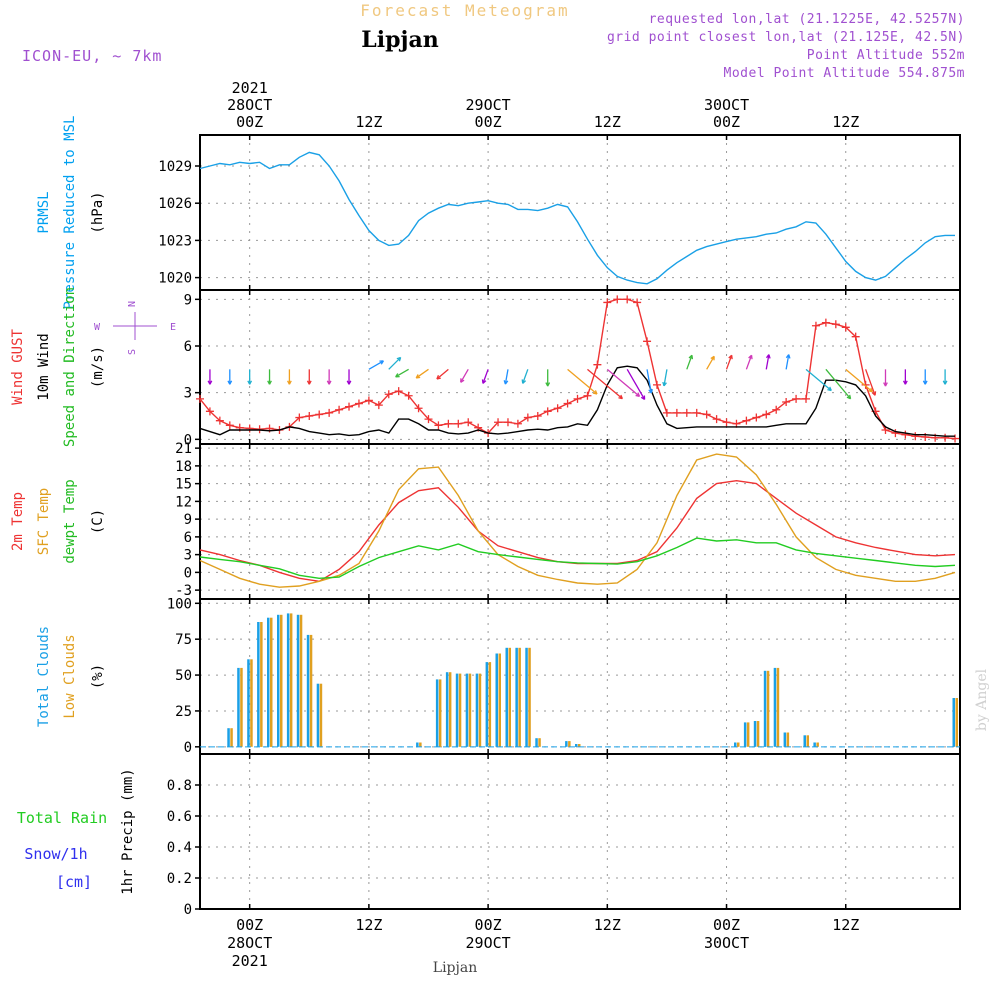 The height and width of the screenshot is (1000, 1000). What do you see at coordinates (498, 676) in the screenshot?
I see `panel-clouds: 0 25 50 75 100 Total Clouds Low Clouds (%)` at bounding box center [498, 676].